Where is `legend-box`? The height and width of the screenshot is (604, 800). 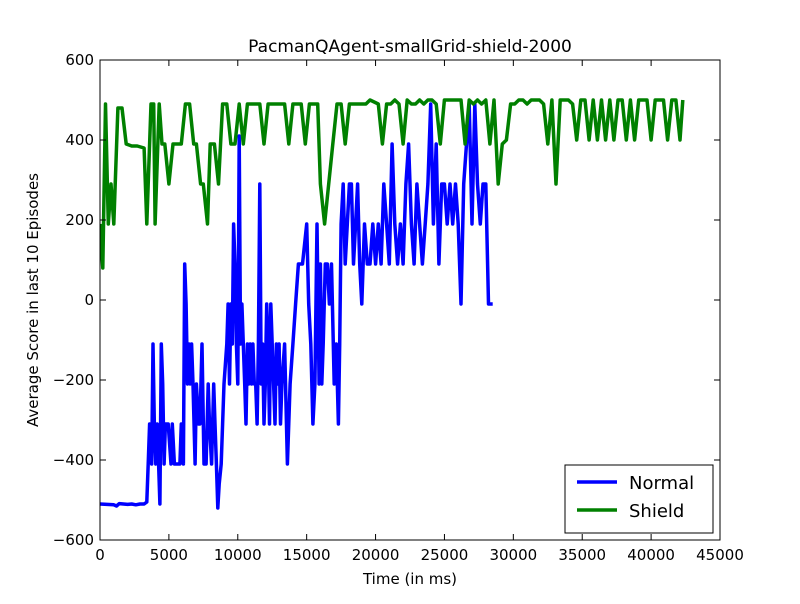
legend-box is located at coordinates (639, 499).